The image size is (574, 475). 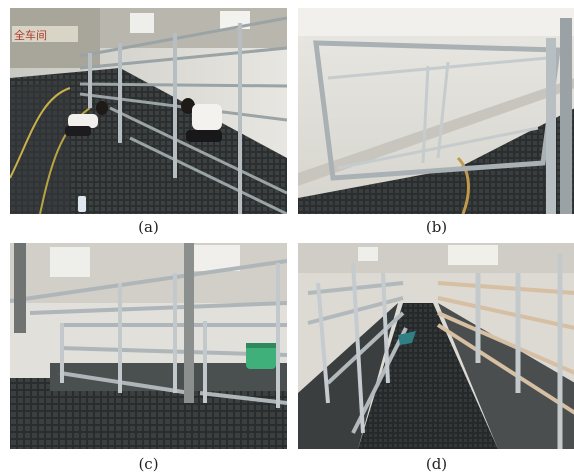 What do you see at coordinates (148, 464) in the screenshot?
I see `caption-c: (c)` at bounding box center [148, 464].